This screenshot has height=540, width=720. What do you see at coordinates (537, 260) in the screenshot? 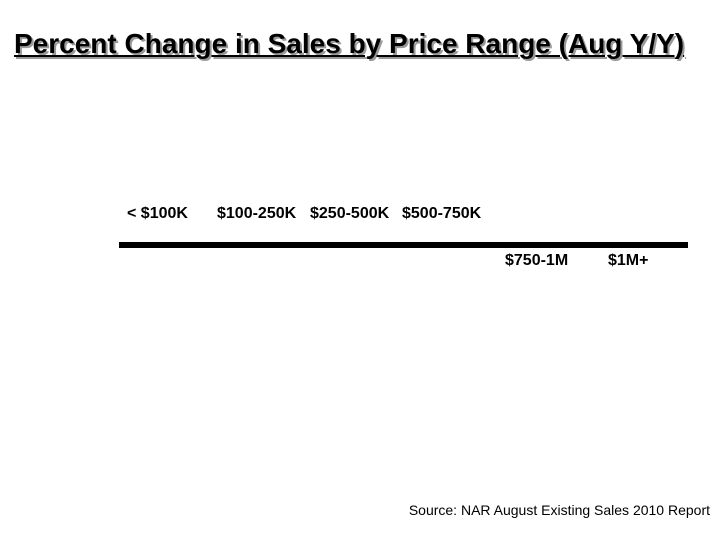
I see `category-label-750k-1m: $750-1M` at bounding box center [537, 260].